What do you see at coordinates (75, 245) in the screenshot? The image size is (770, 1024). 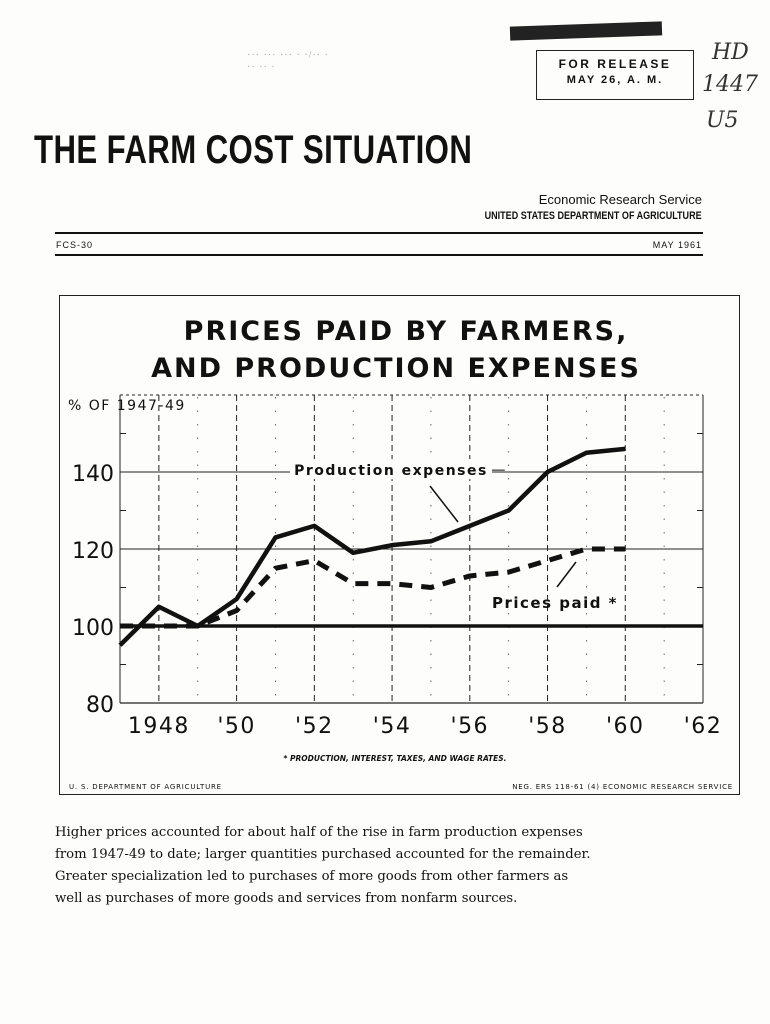 I see `issue-number: FCS-30` at bounding box center [75, 245].